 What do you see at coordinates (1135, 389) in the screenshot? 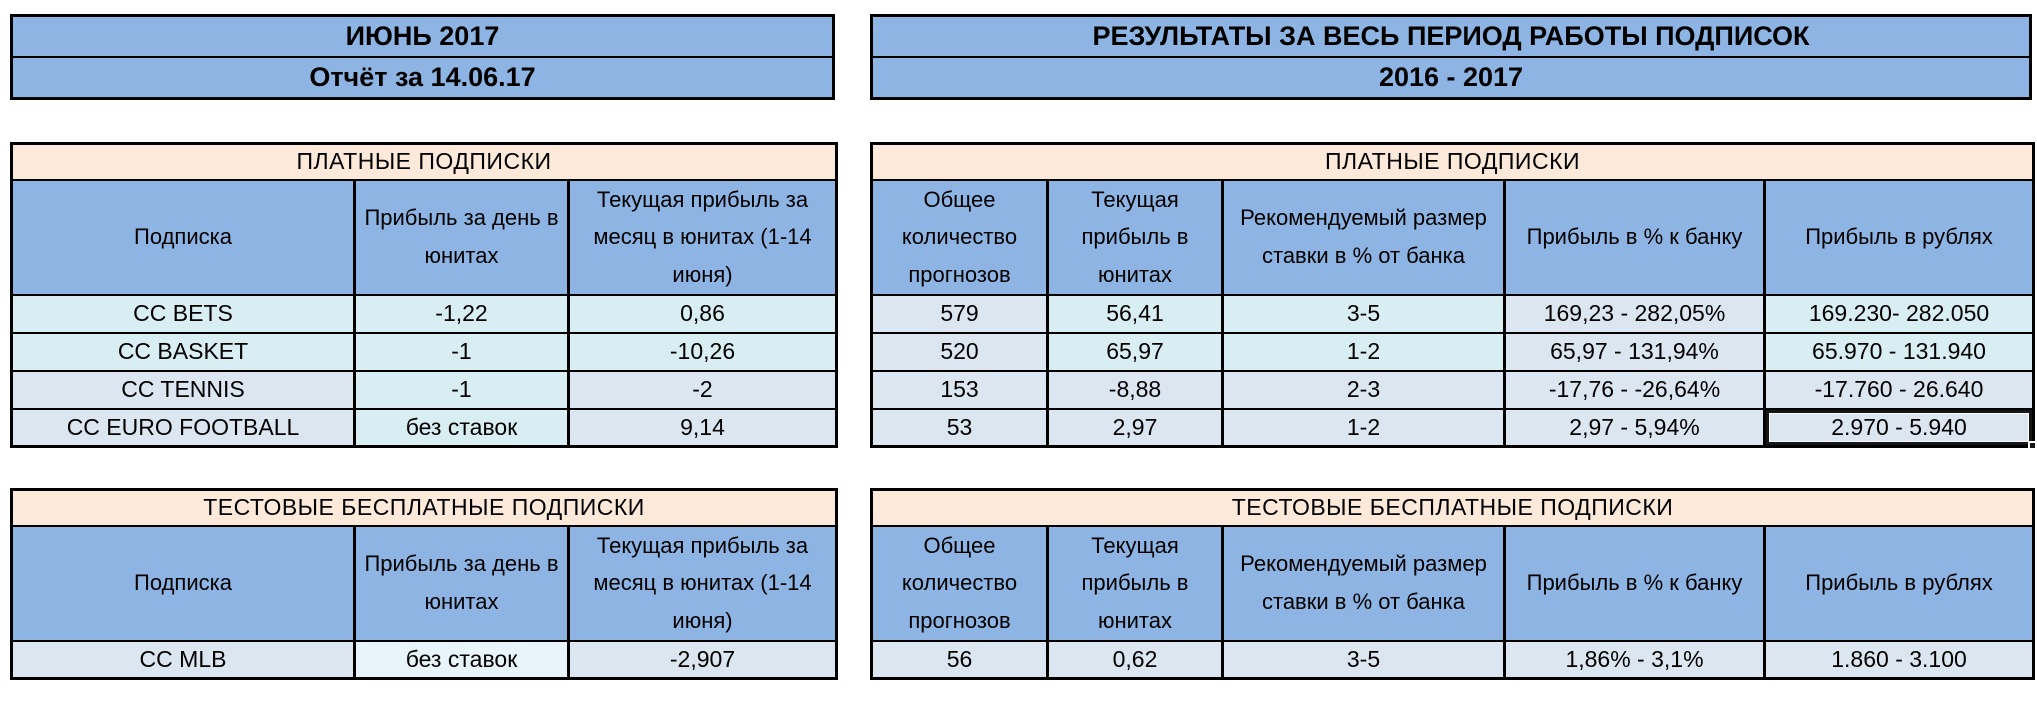
I see `unit-profit-cell: -8,88` at bounding box center [1135, 389].